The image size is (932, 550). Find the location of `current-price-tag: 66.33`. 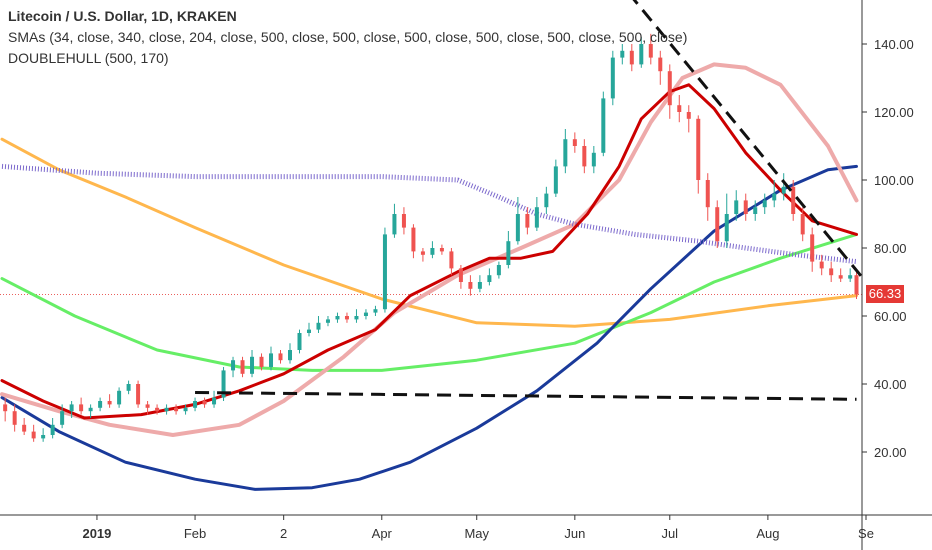

current-price-tag: 66.33 is located at coordinates (885, 294).